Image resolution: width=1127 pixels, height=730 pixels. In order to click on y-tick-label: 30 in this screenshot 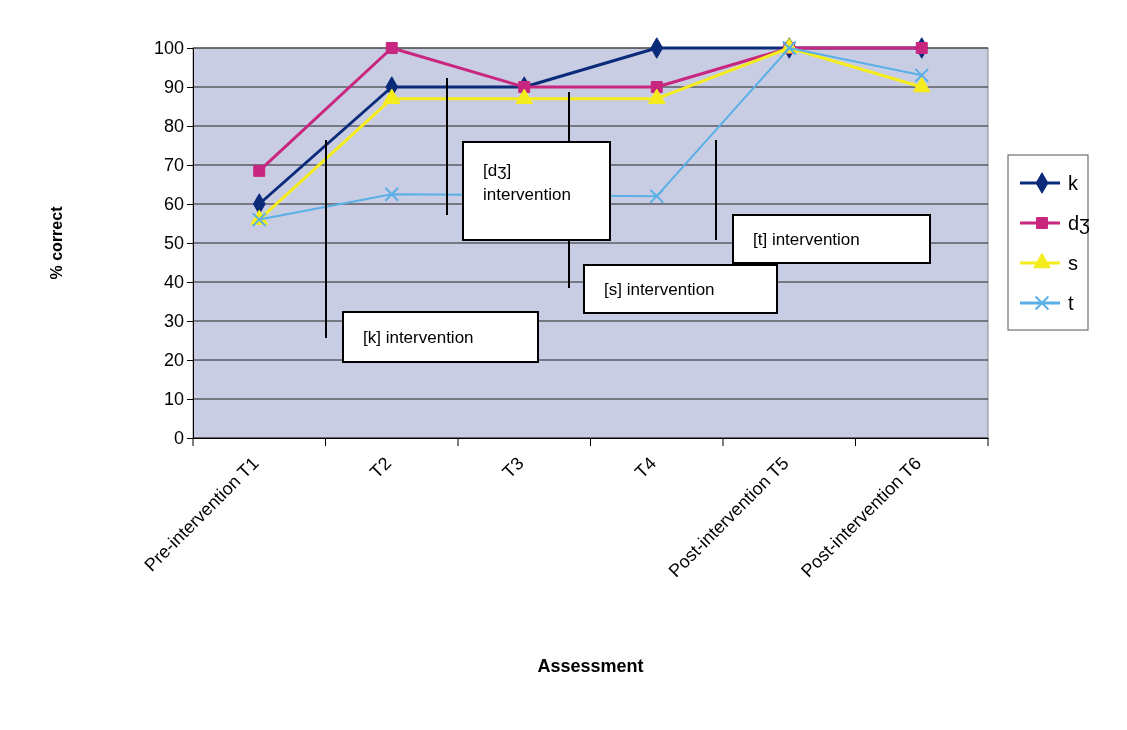, I will do `click(173, 321)`.